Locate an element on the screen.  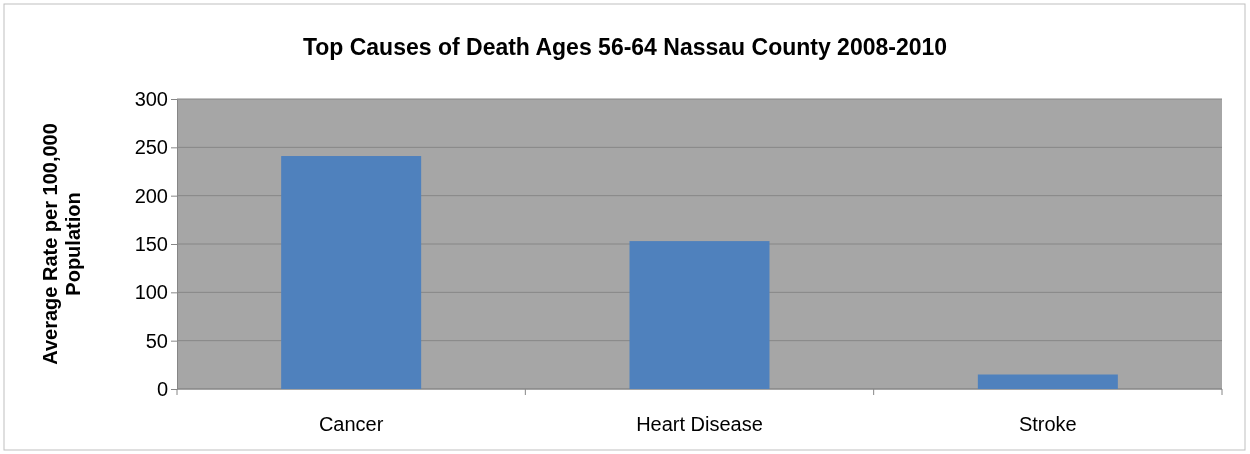
y-tick-label: 50 is located at coordinates (156, 340).